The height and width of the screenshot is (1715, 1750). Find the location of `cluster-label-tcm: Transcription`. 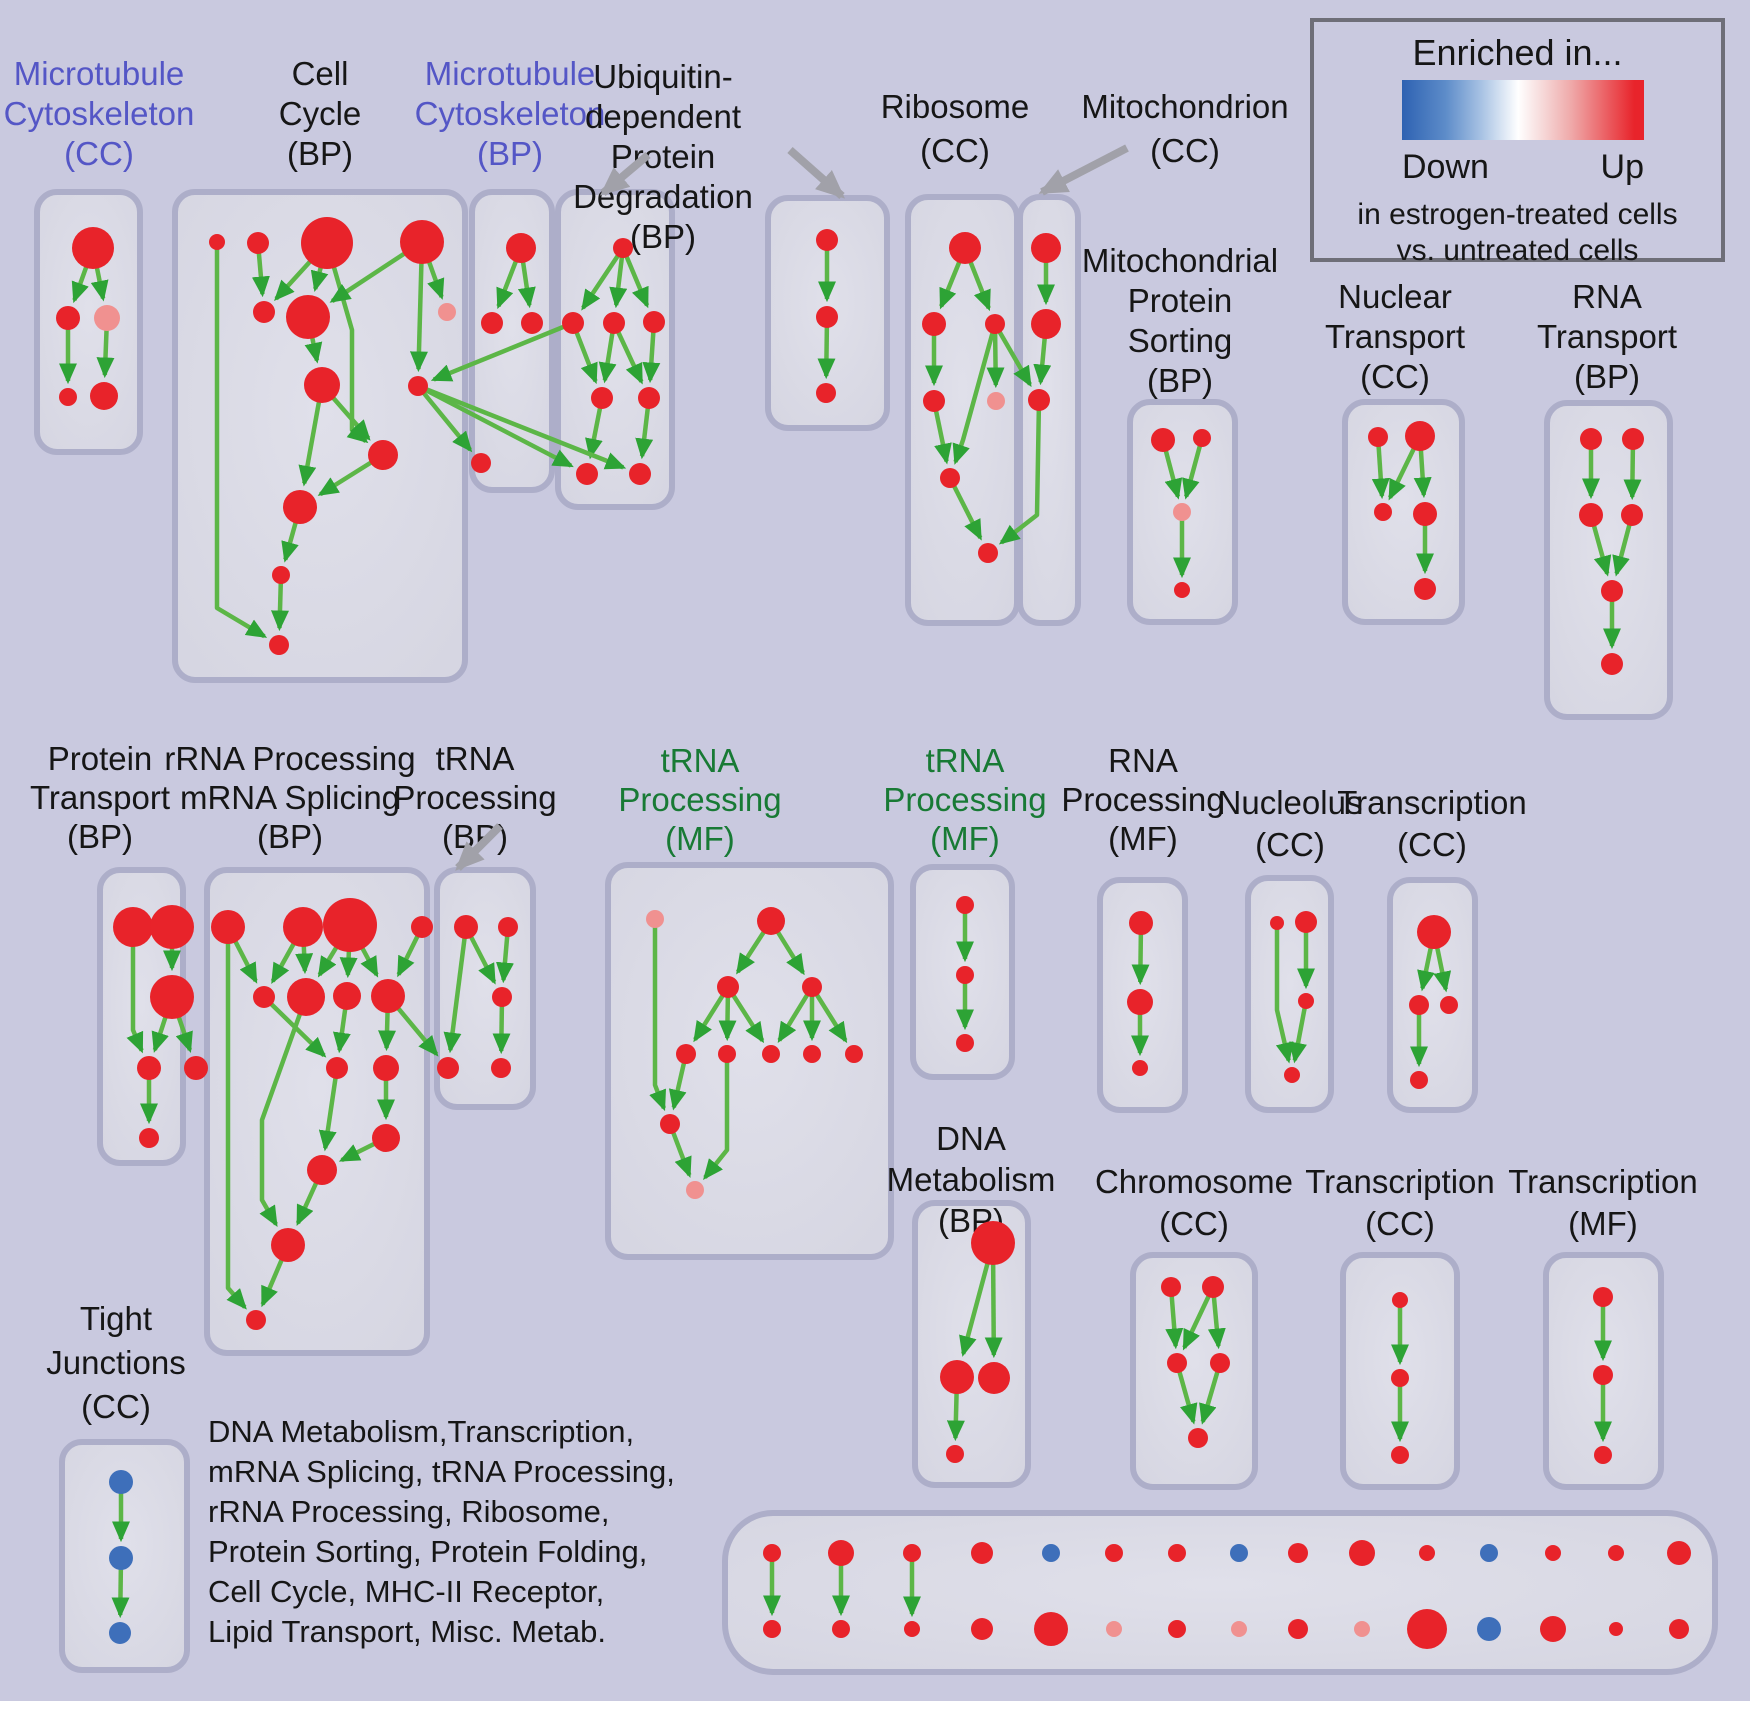

cluster-label-tcm: Transcription is located at coordinates (1432, 802).